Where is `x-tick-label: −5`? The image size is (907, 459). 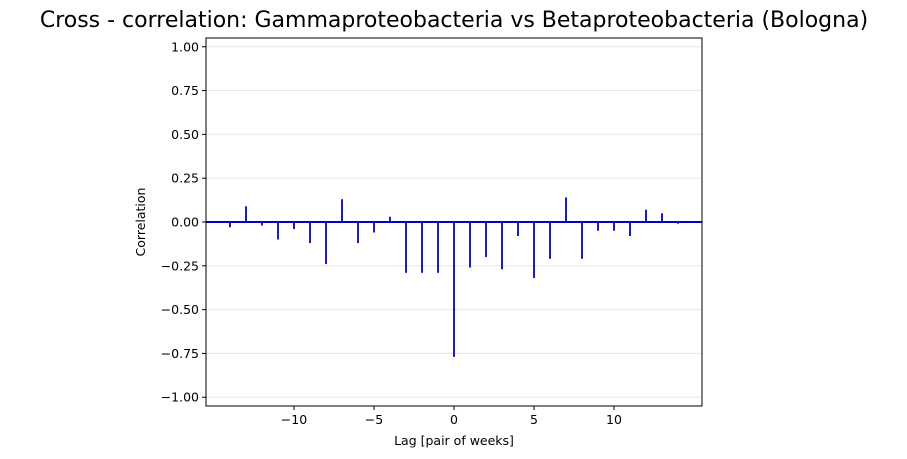 x-tick-label: −5 is located at coordinates (374, 419).